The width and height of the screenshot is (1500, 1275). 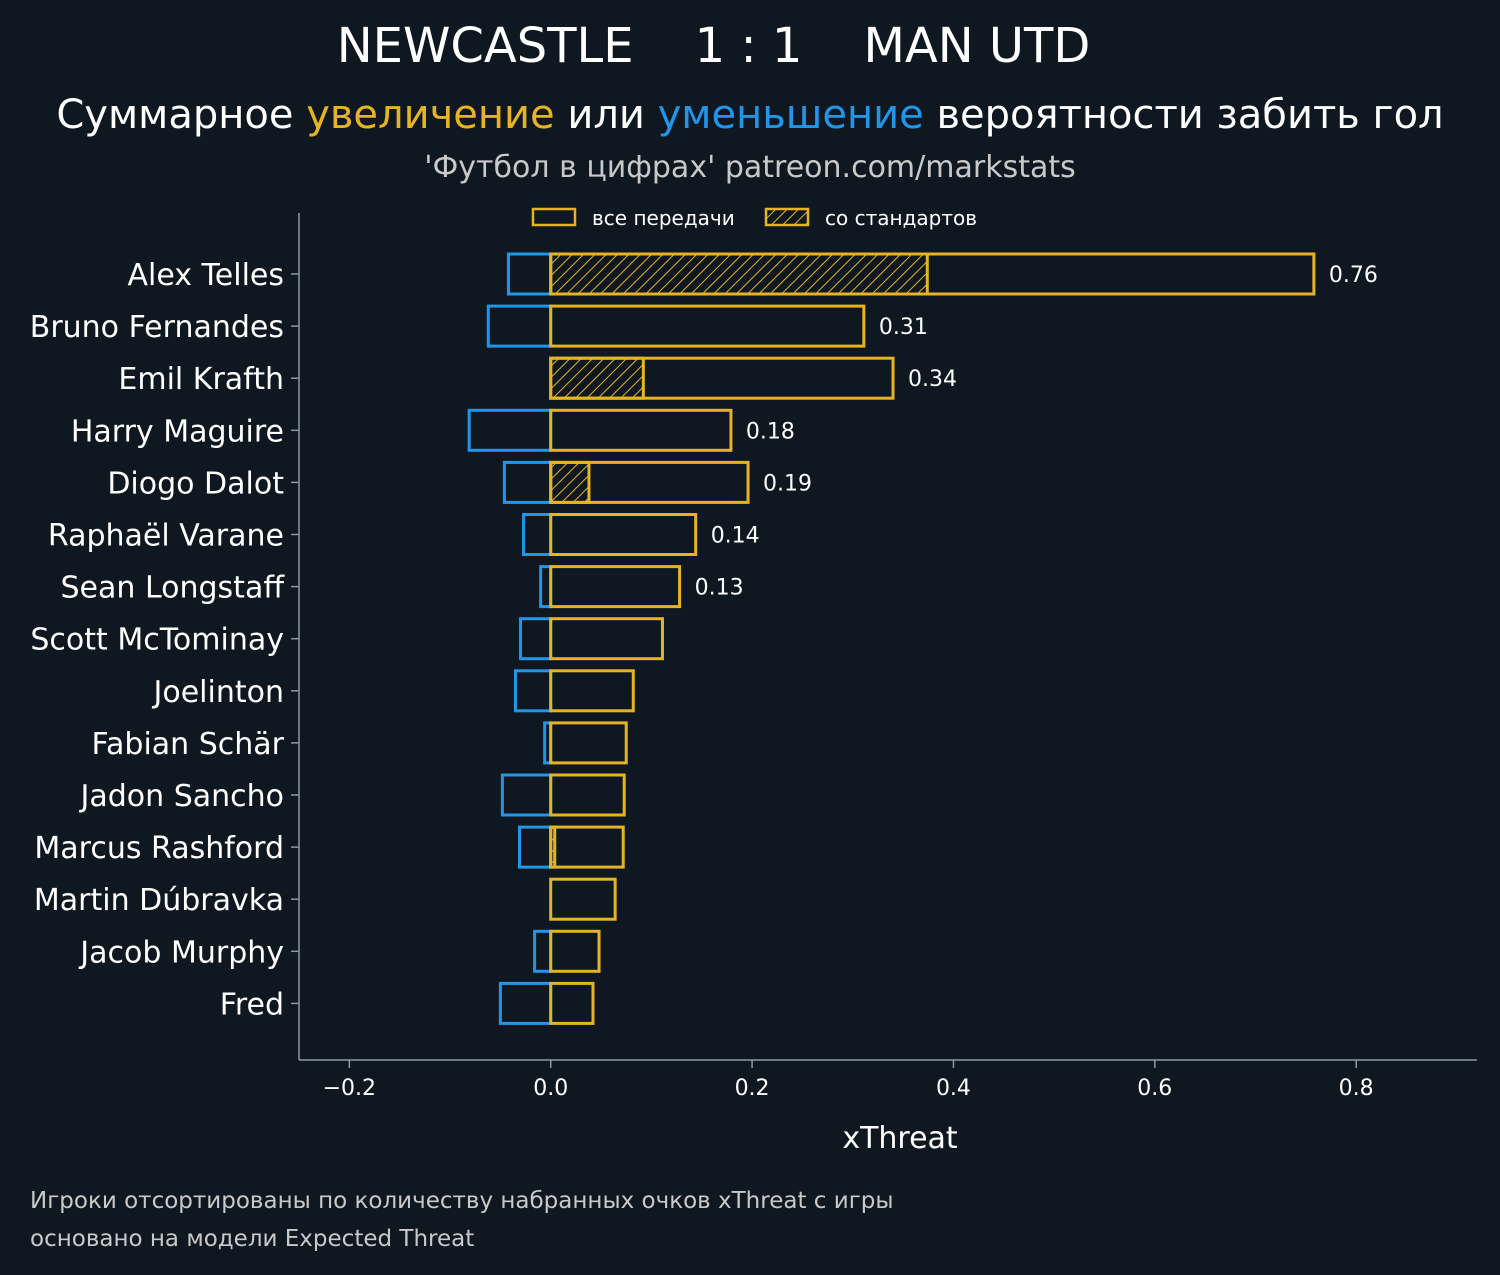 What do you see at coordinates (252, 1004) in the screenshot?
I see `player-label: Fred` at bounding box center [252, 1004].